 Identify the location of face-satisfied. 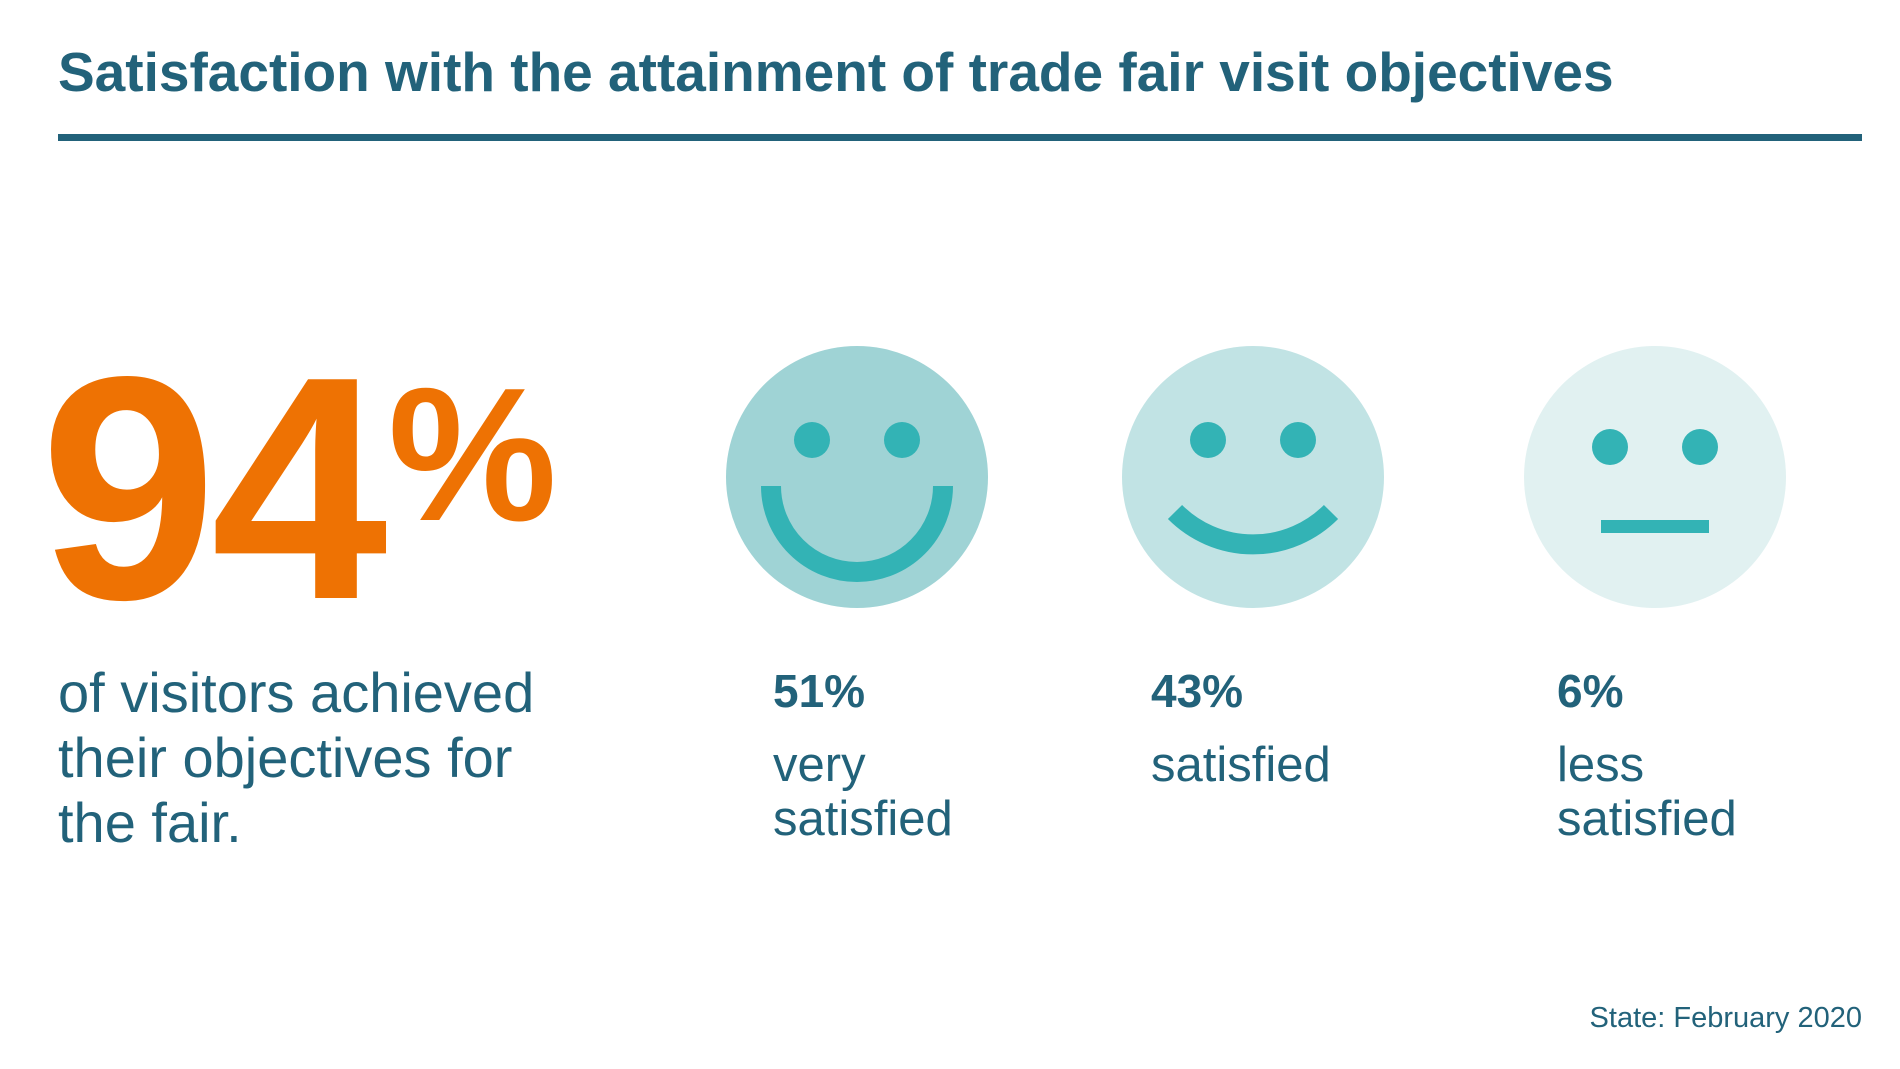
(1253, 477).